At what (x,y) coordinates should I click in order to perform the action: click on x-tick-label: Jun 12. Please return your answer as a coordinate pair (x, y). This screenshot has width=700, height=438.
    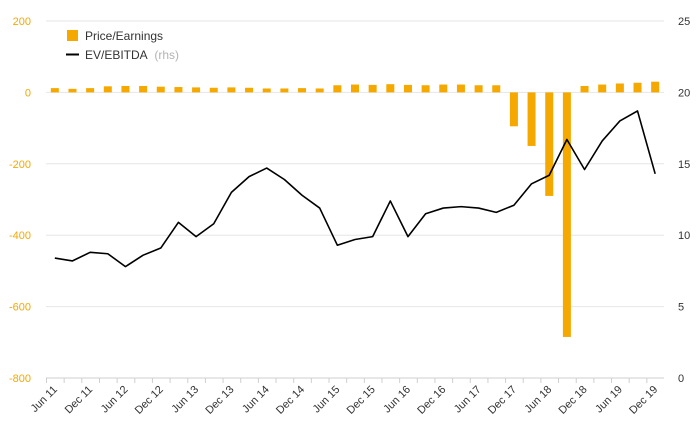
    Looking at the image, I should click on (115, 400).